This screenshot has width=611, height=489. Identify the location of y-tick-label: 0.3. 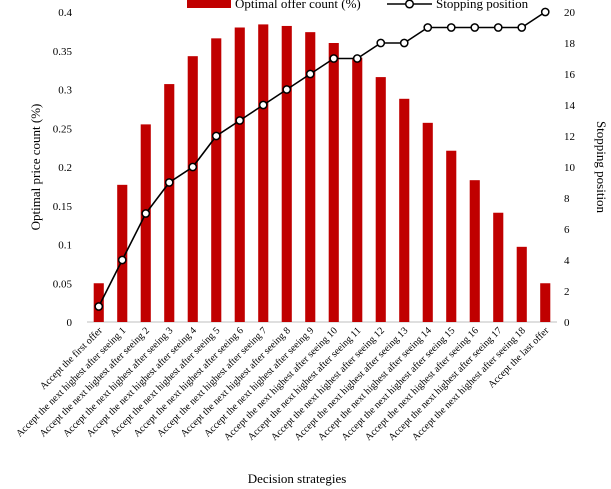
(65, 91).